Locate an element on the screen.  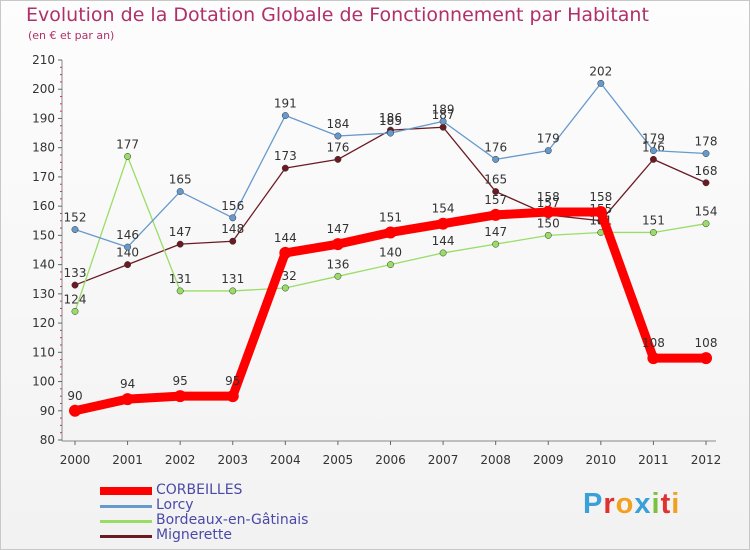
logo-letter: t is located at coordinates (666, 504).